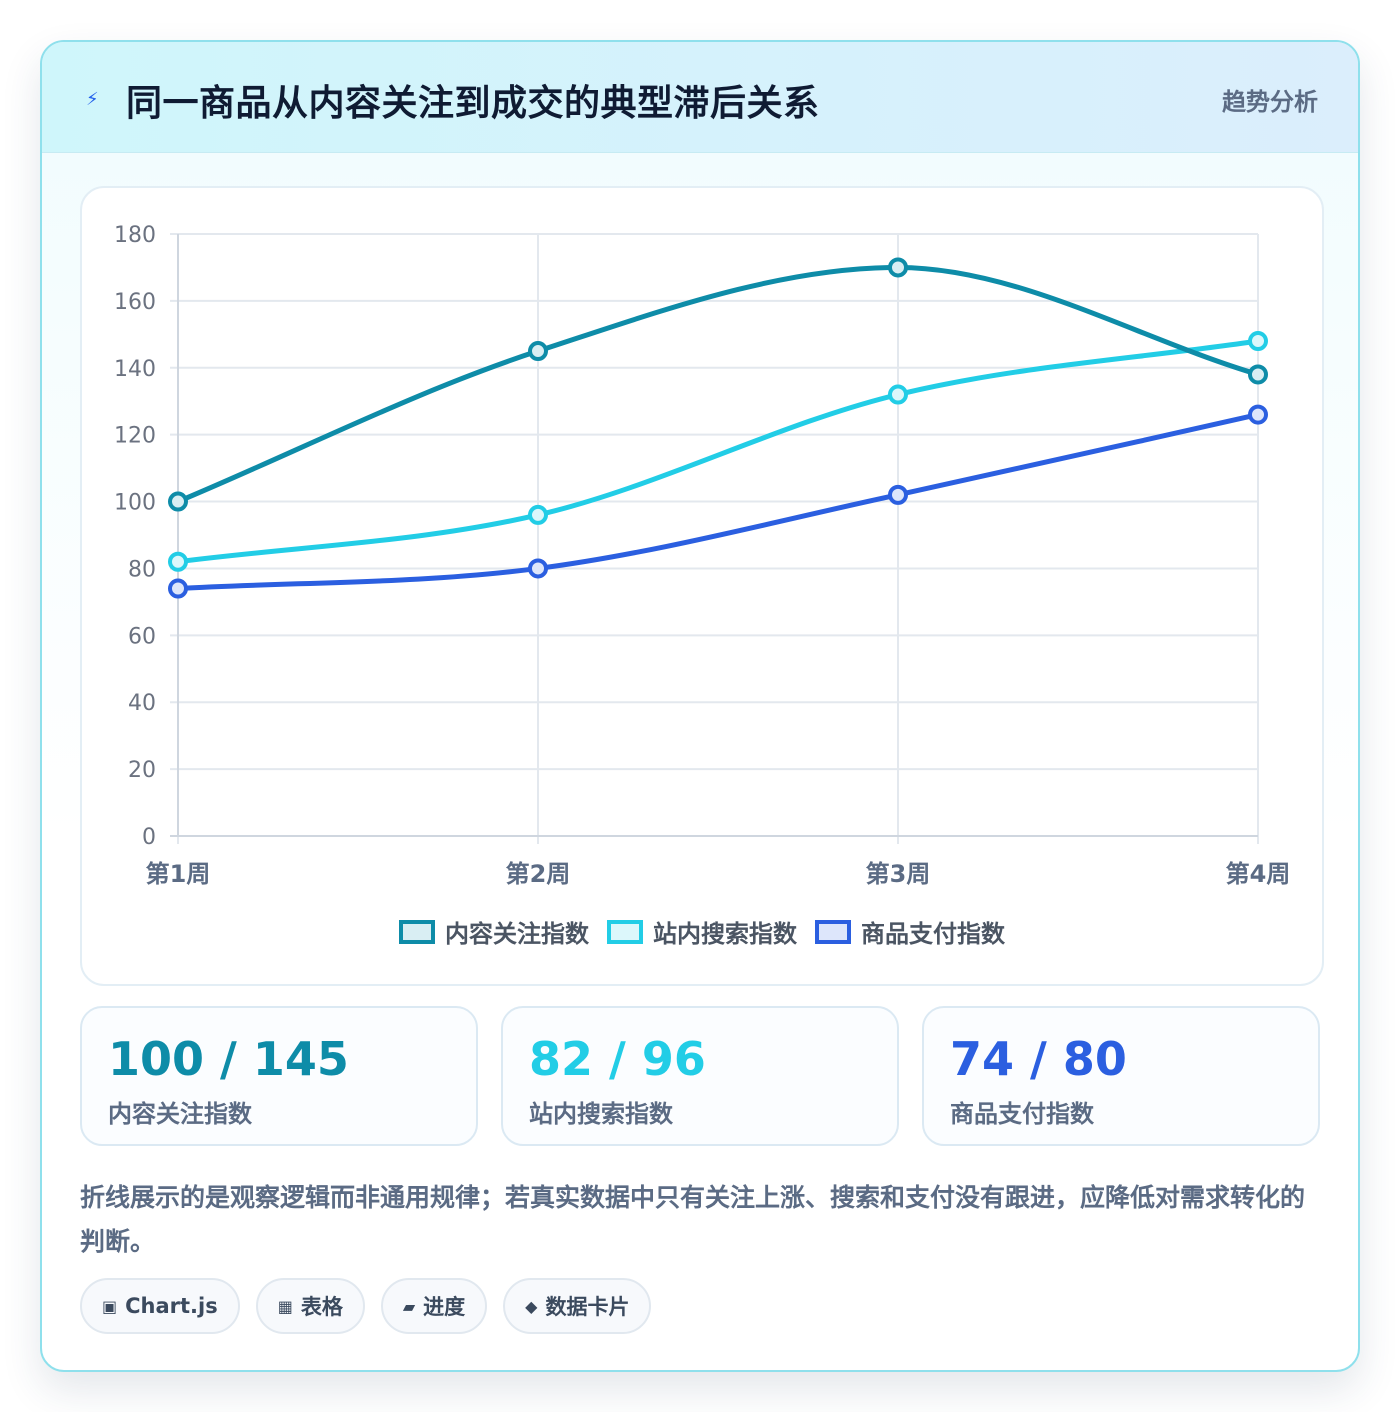  I want to click on legend-label: 内容关注指数, so click(517, 934).